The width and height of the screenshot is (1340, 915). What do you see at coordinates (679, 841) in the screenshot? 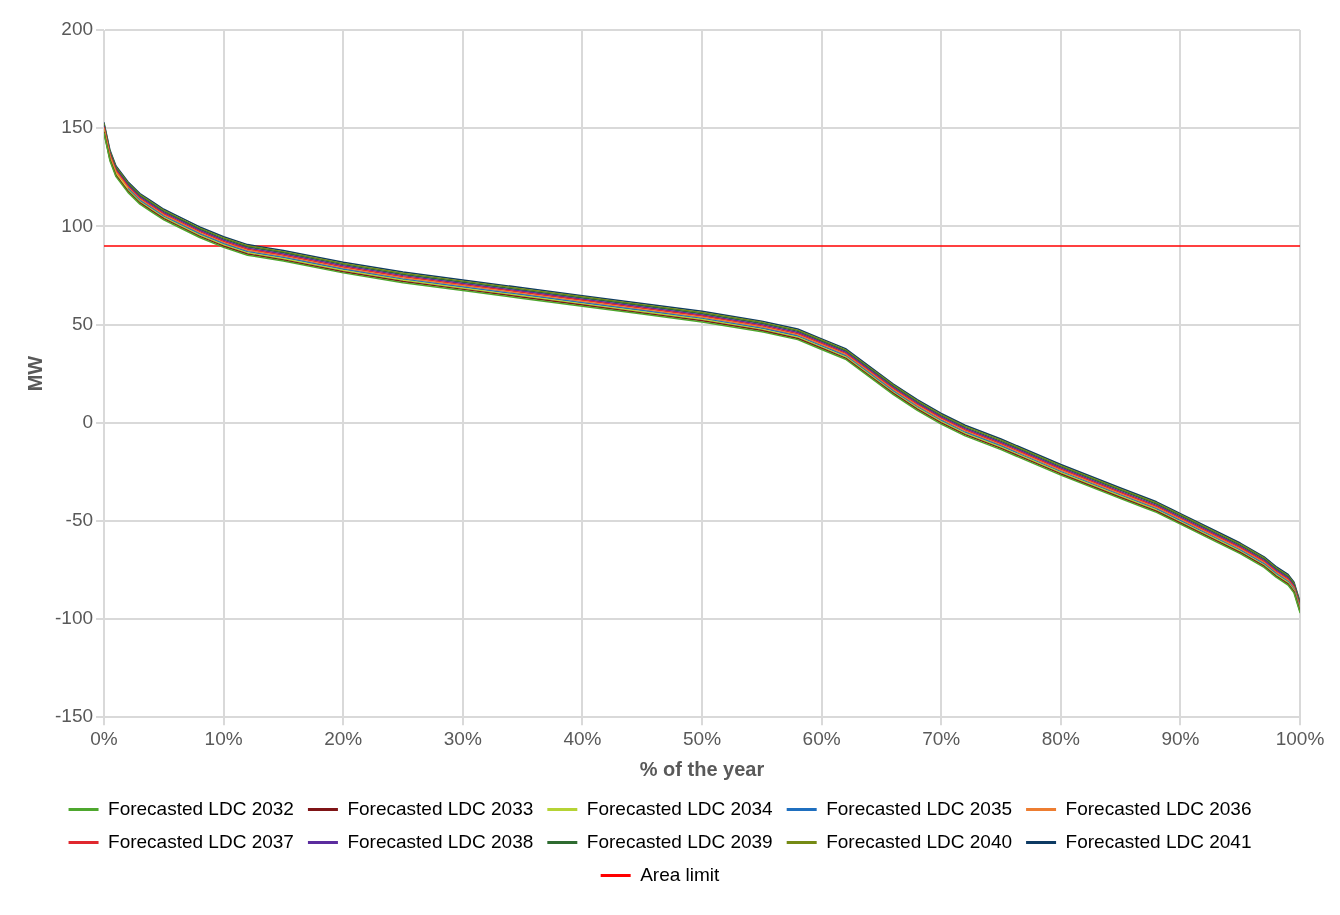
I see `legend-label: Forecasted LDC 2039` at bounding box center [679, 841].